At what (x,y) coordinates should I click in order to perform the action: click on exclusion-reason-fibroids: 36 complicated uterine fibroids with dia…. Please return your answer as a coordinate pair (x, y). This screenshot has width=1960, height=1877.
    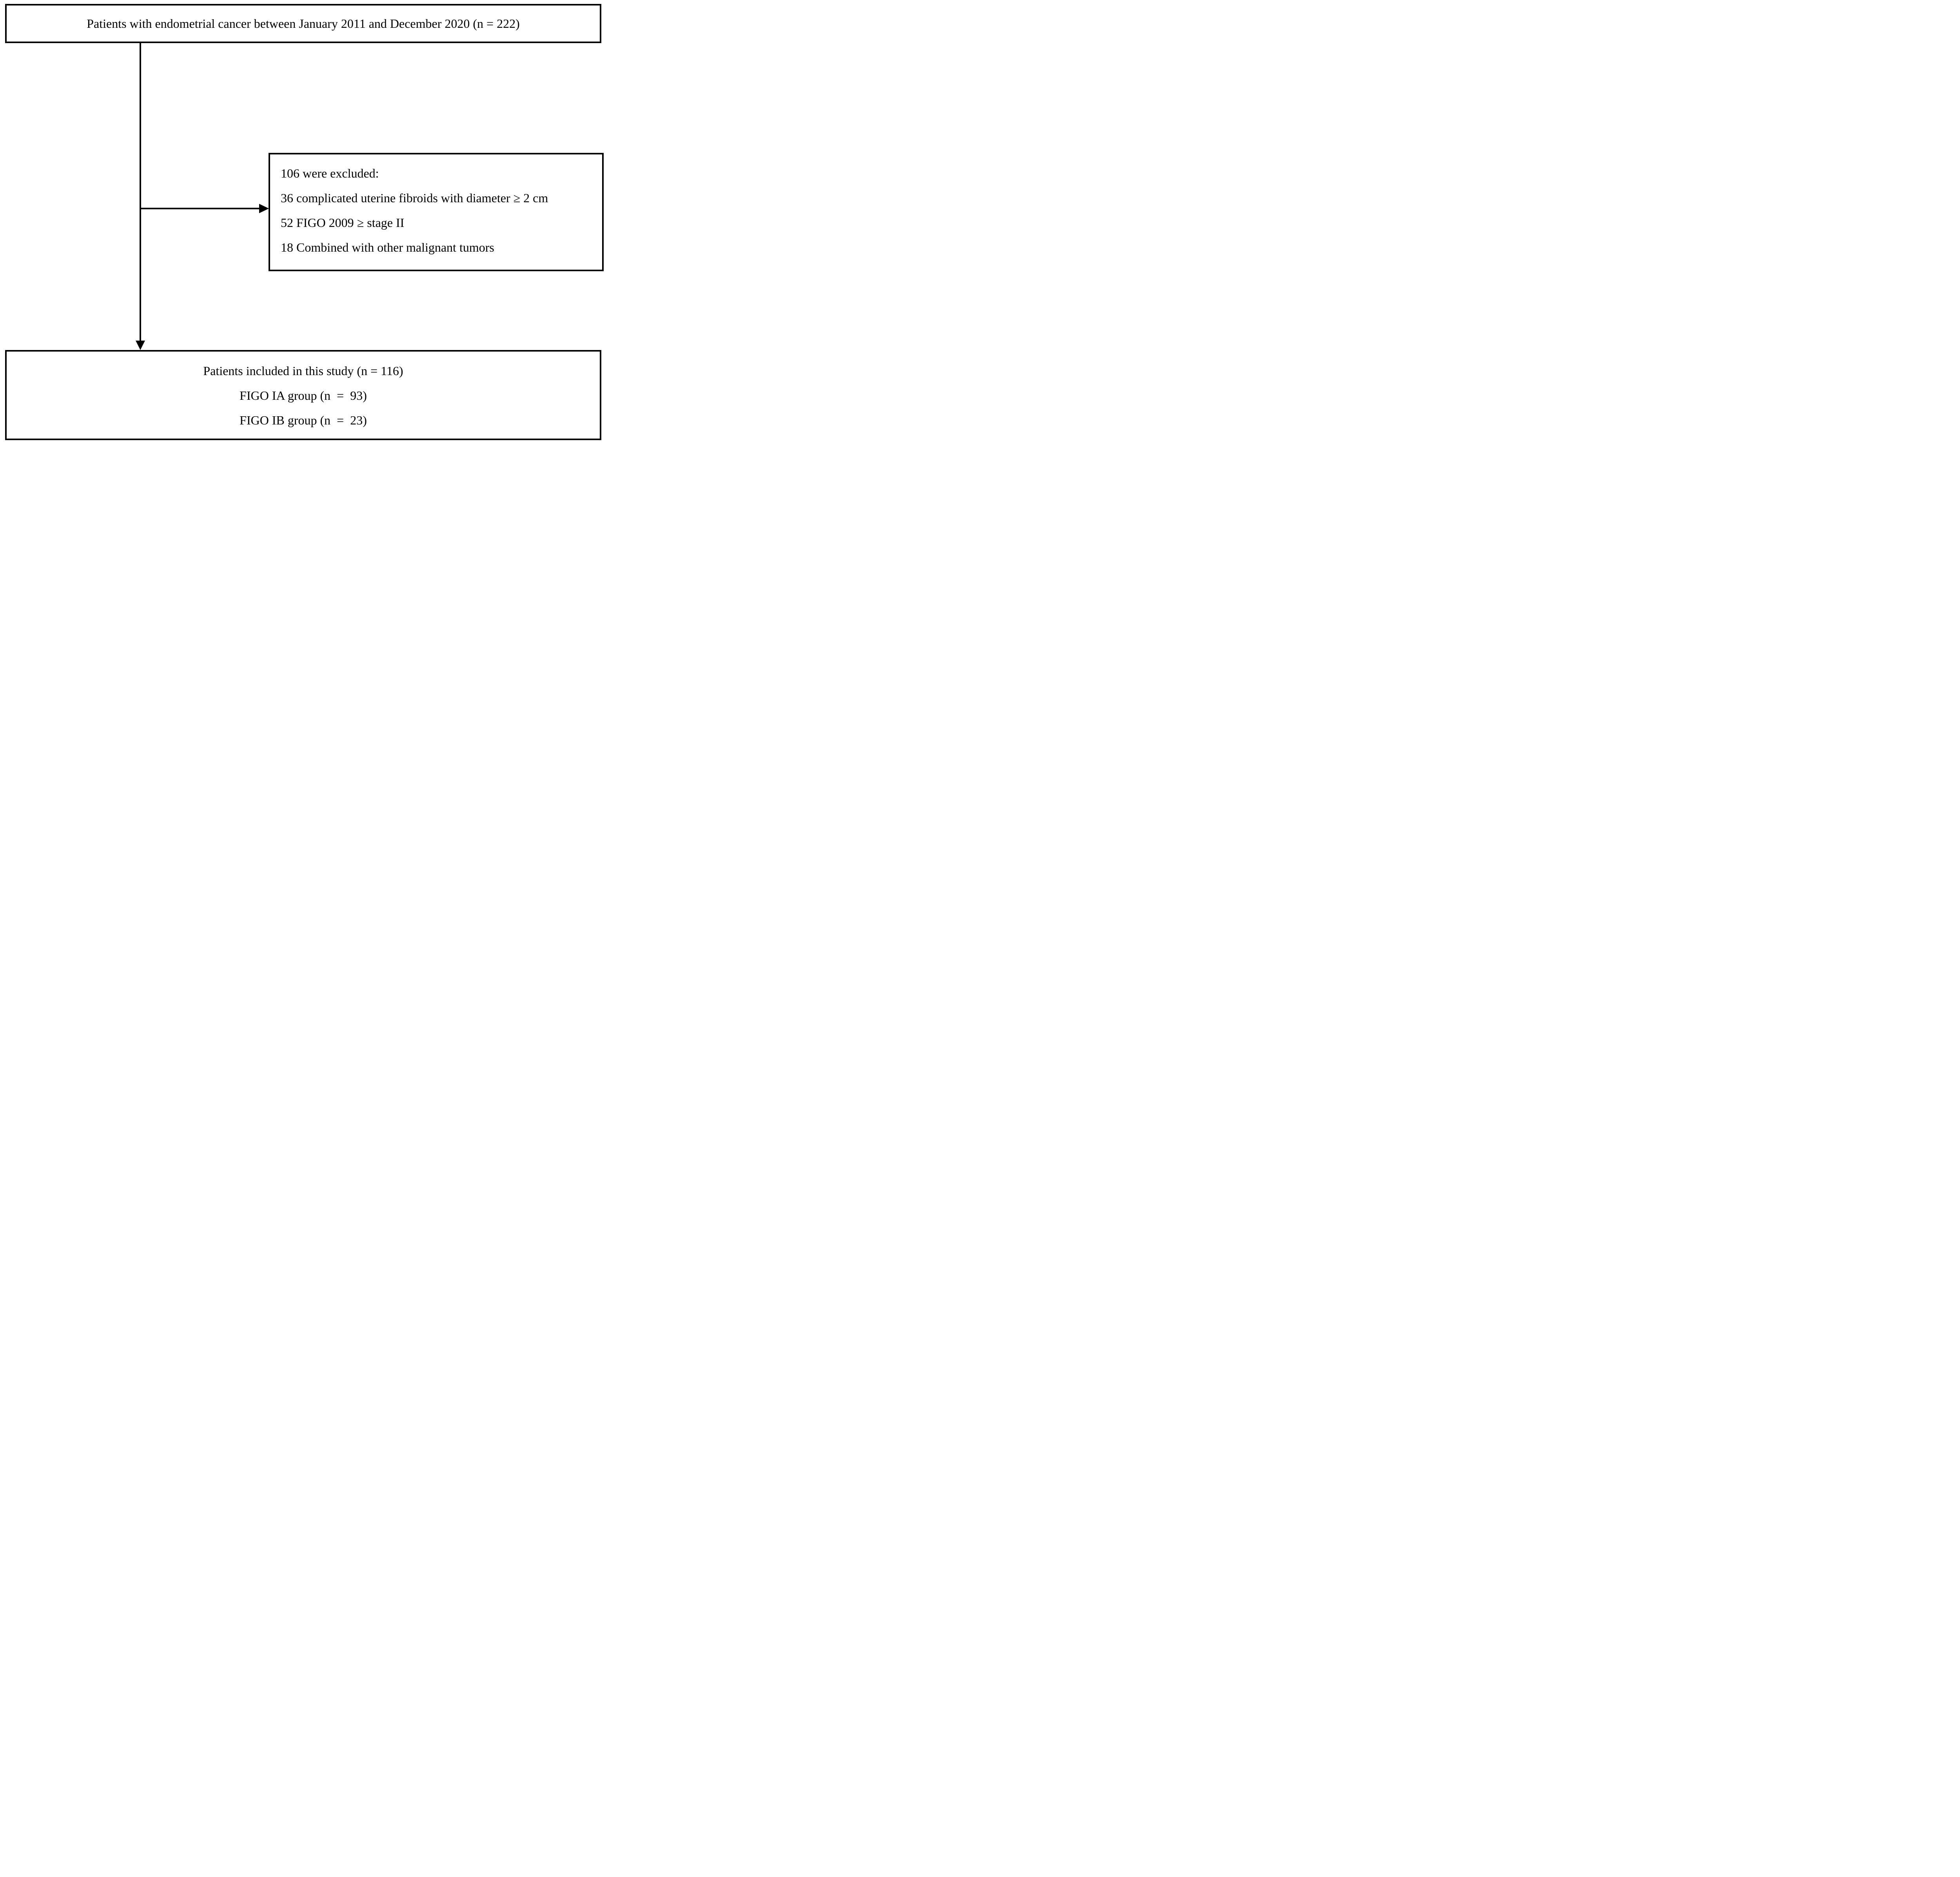
    Looking at the image, I should click on (414, 198).